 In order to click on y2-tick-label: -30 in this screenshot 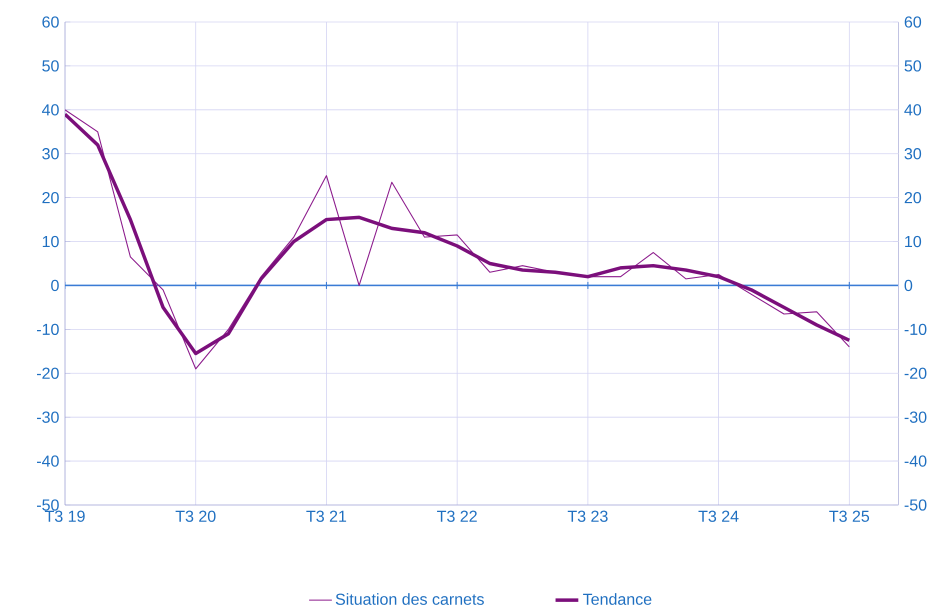, I will do `click(47, 417)`.